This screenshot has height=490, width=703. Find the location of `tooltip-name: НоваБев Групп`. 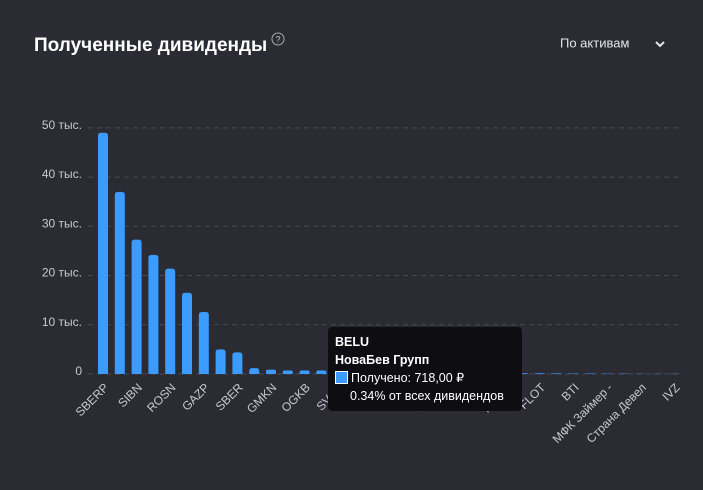

tooltip-name: НоваБев Групп is located at coordinates (382, 360).